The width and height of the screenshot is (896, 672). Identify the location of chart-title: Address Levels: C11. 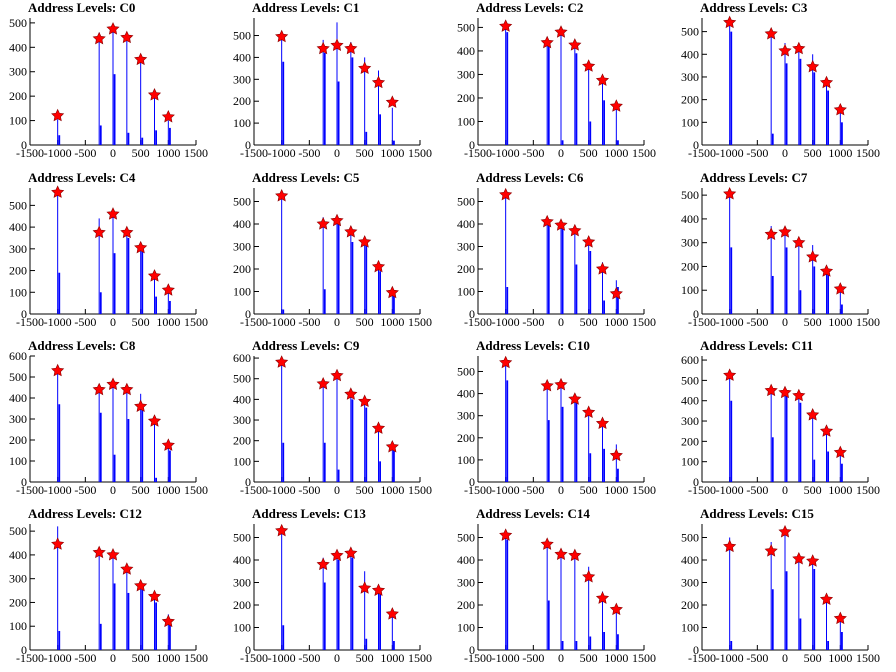
(756, 345).